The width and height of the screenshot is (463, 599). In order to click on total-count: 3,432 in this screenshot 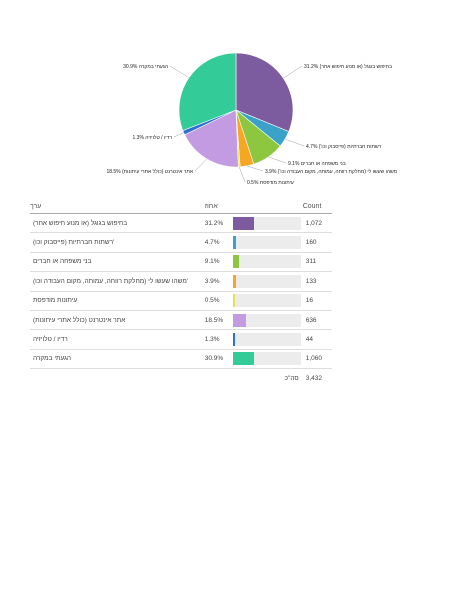, I will do `click(313, 378)`.